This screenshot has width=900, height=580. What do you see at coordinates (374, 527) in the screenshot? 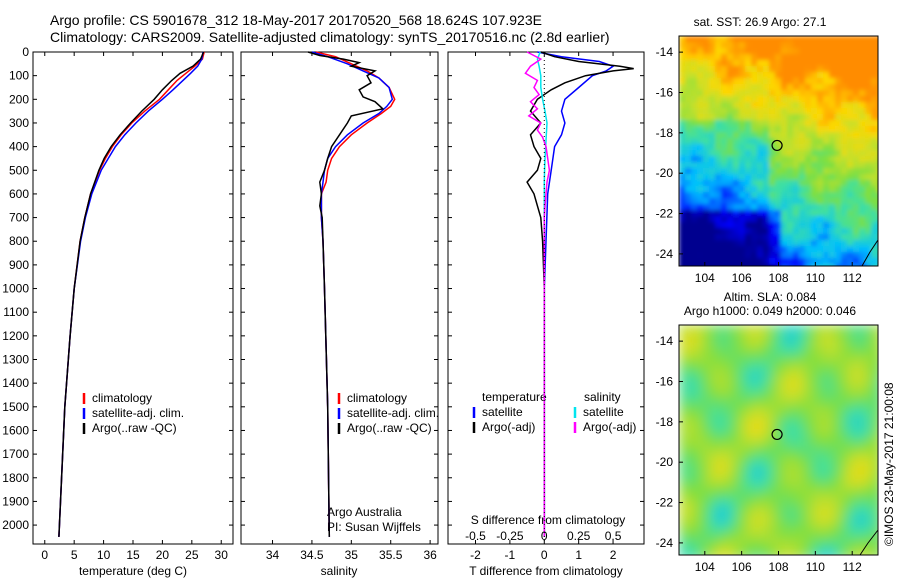
I see `salinity-annotation-2: PI: Susan Wijffels` at bounding box center [374, 527].